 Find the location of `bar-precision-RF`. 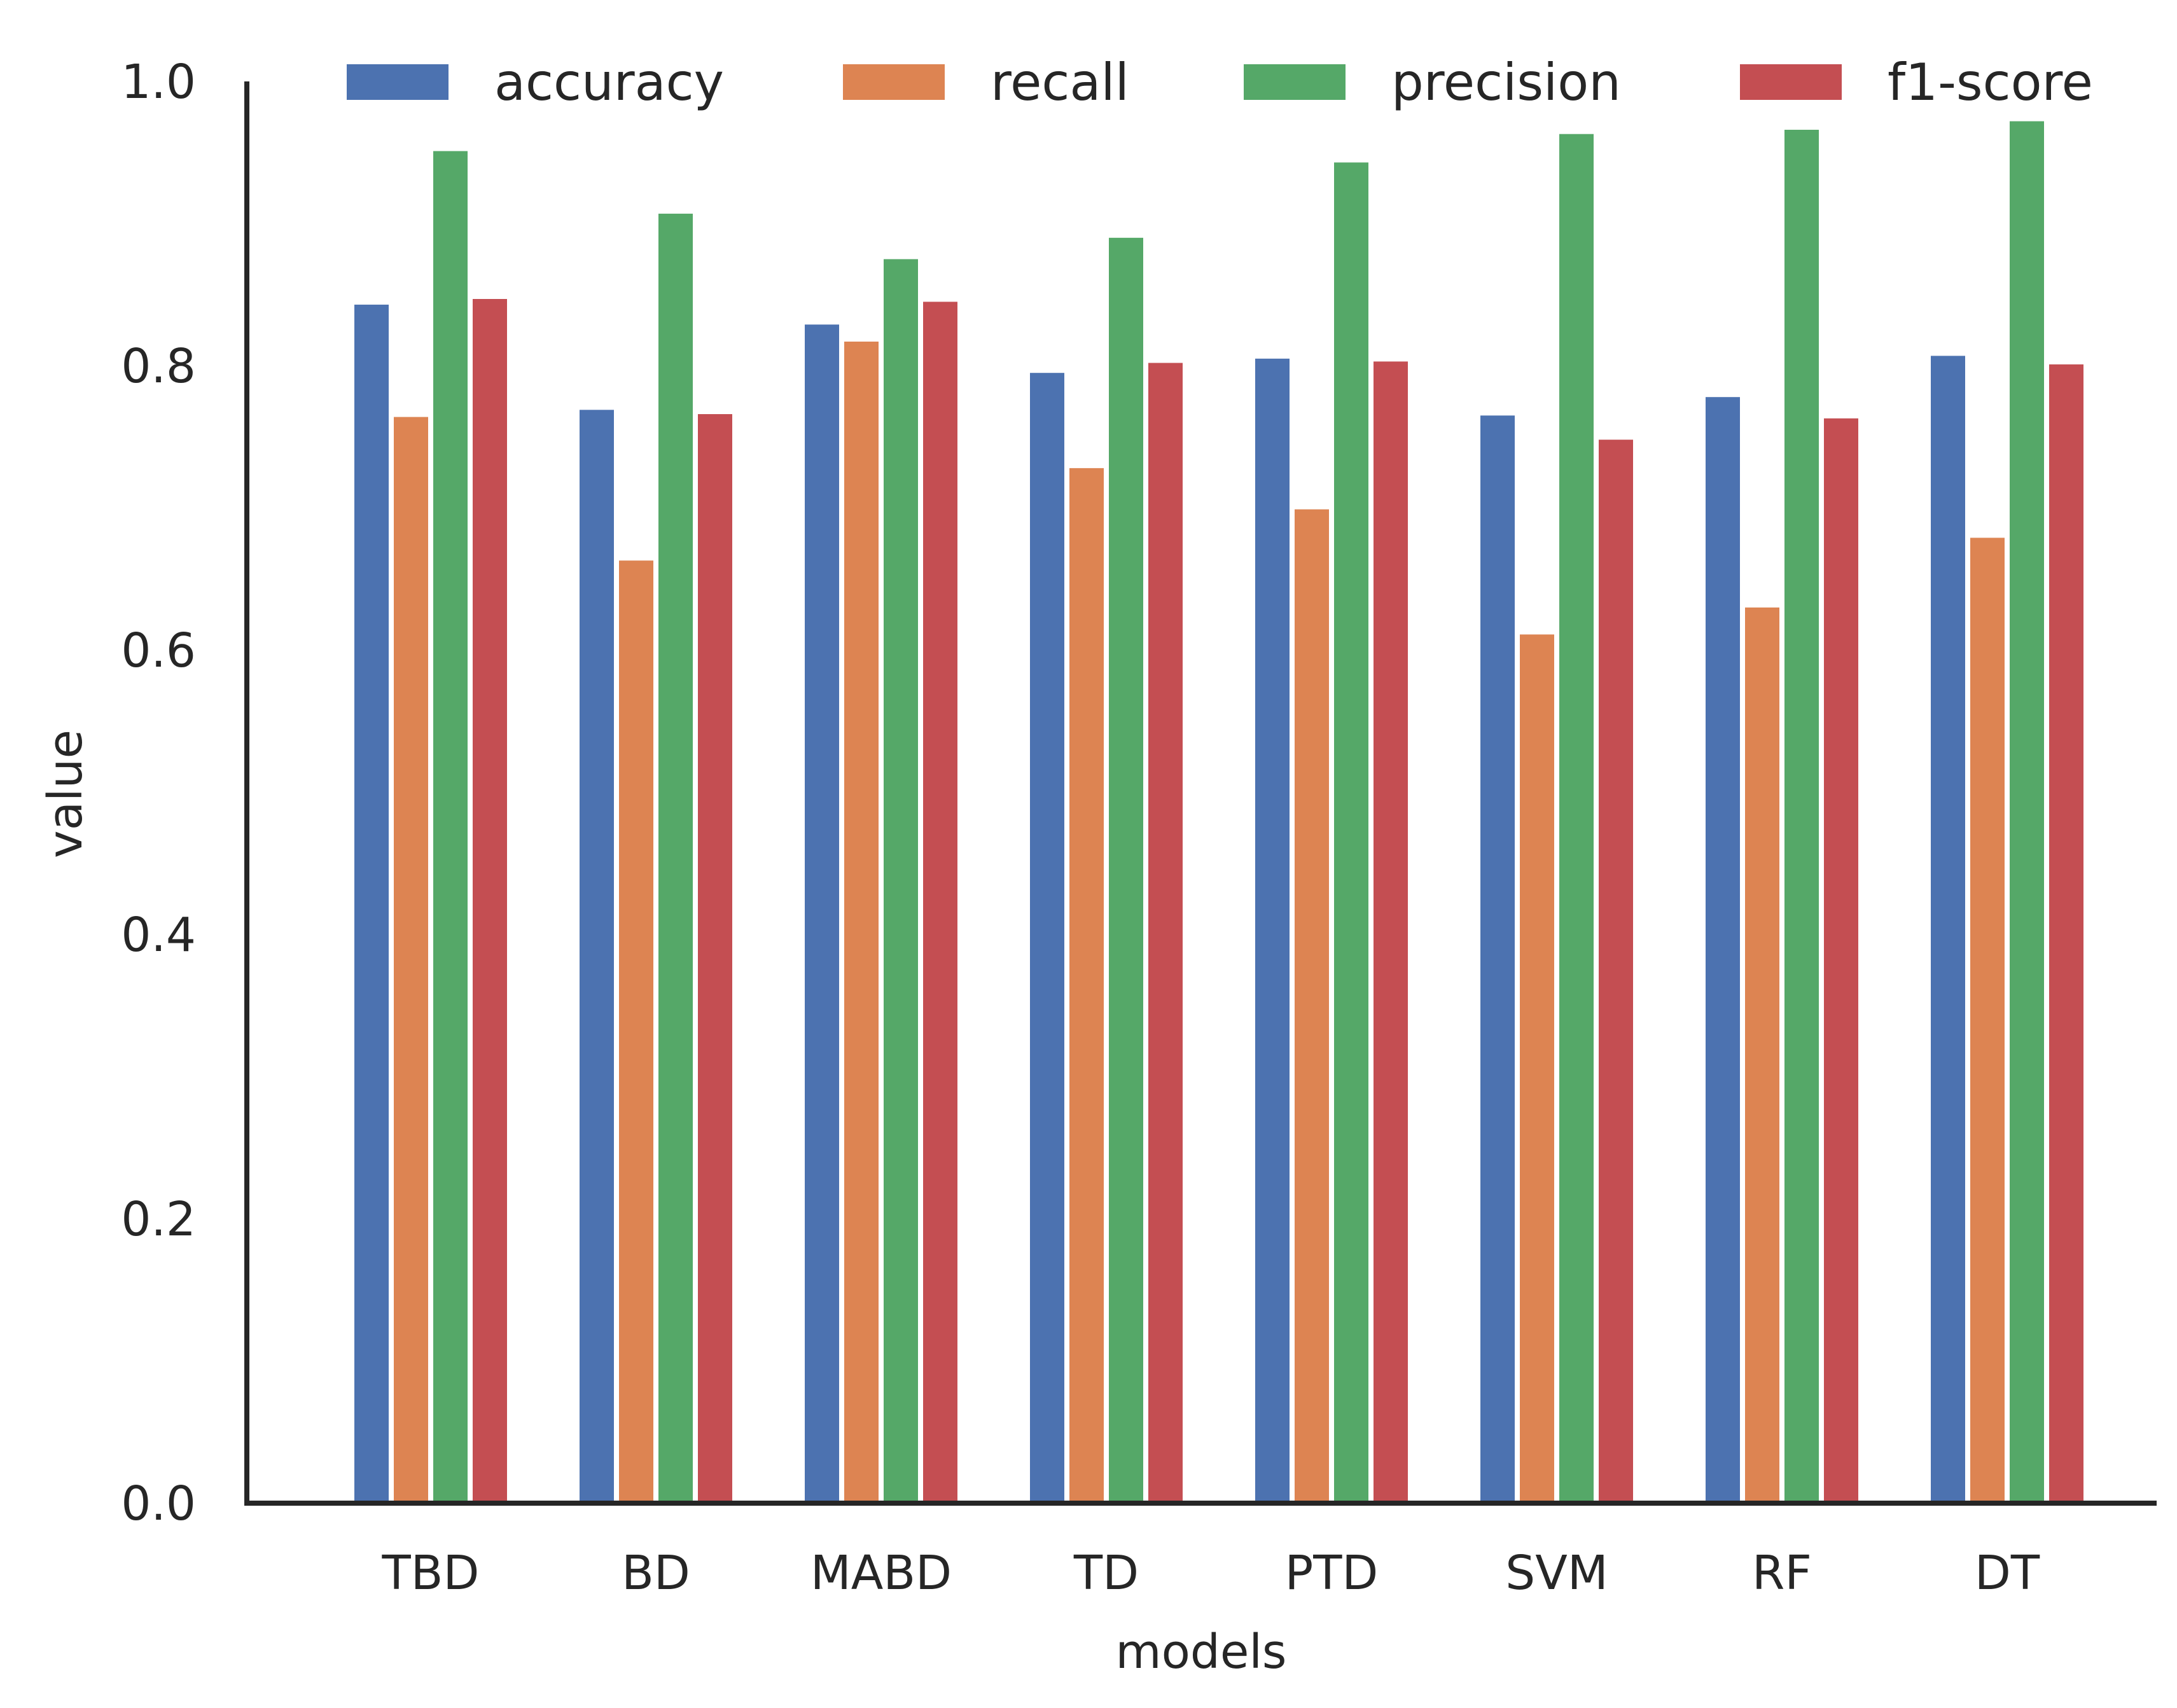

bar-precision-RF is located at coordinates (1801, 816).